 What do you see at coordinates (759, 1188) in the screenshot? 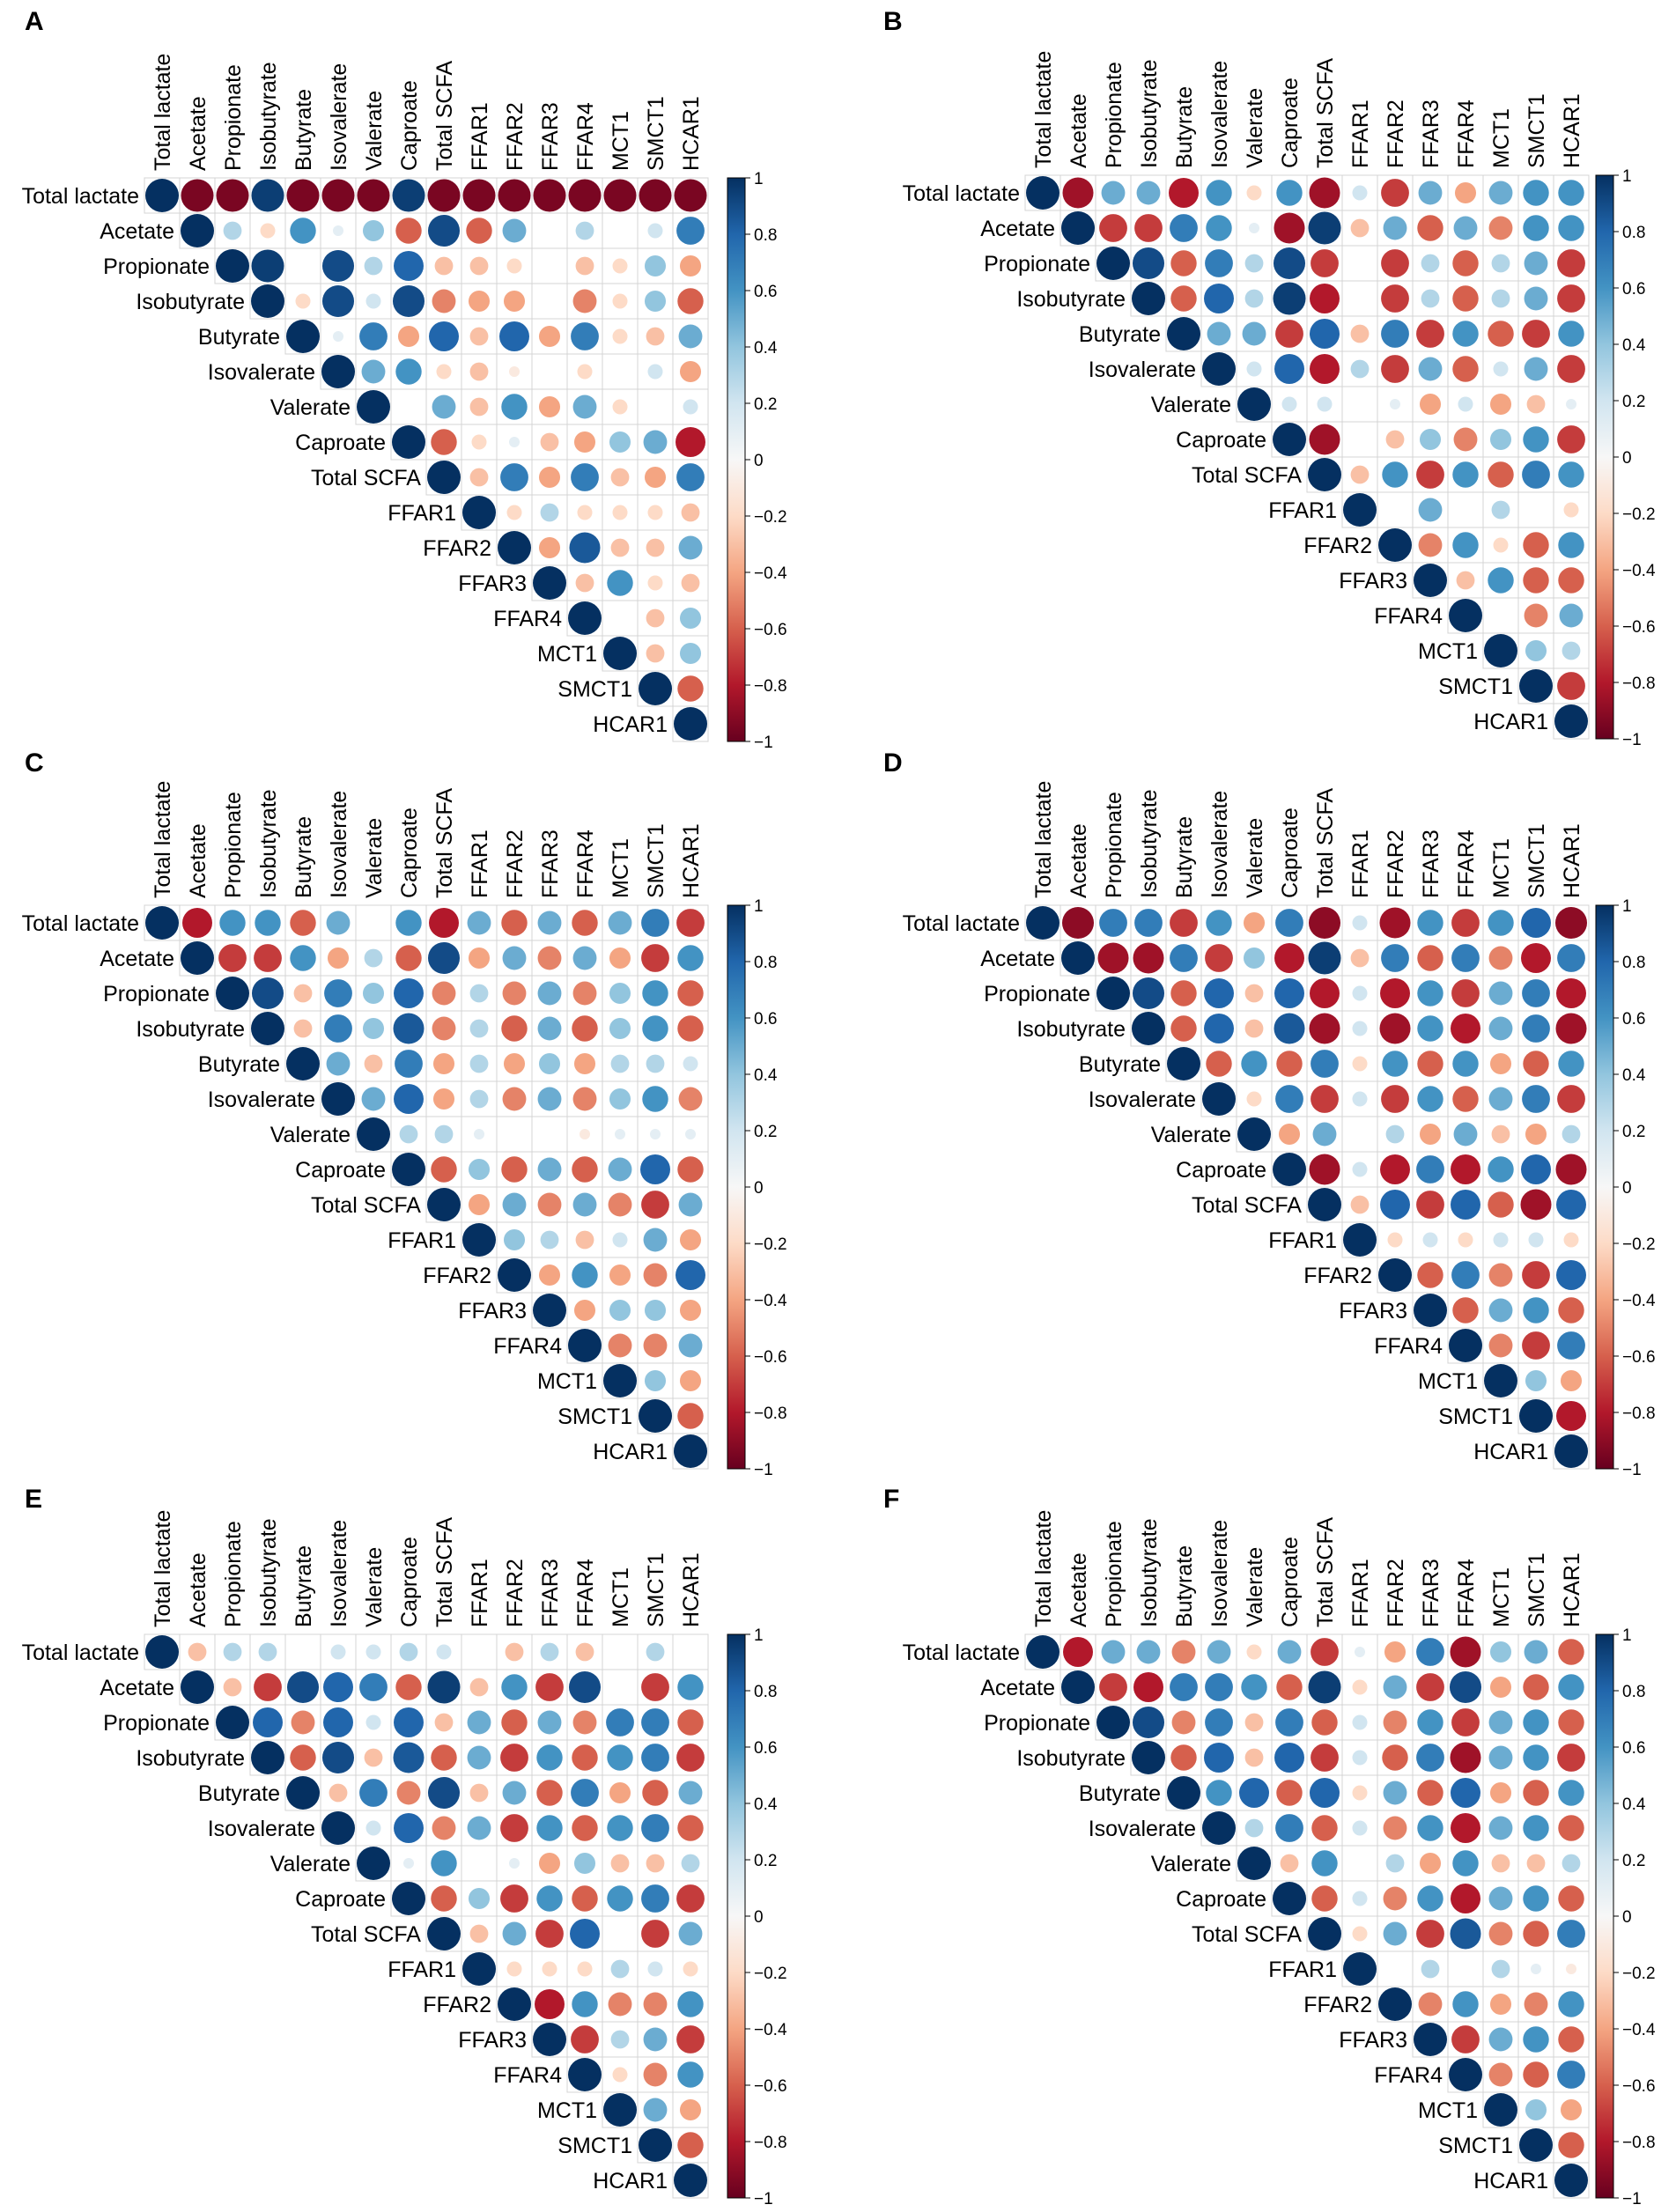
I see `colorbar-tick-label: 0` at bounding box center [759, 1188].